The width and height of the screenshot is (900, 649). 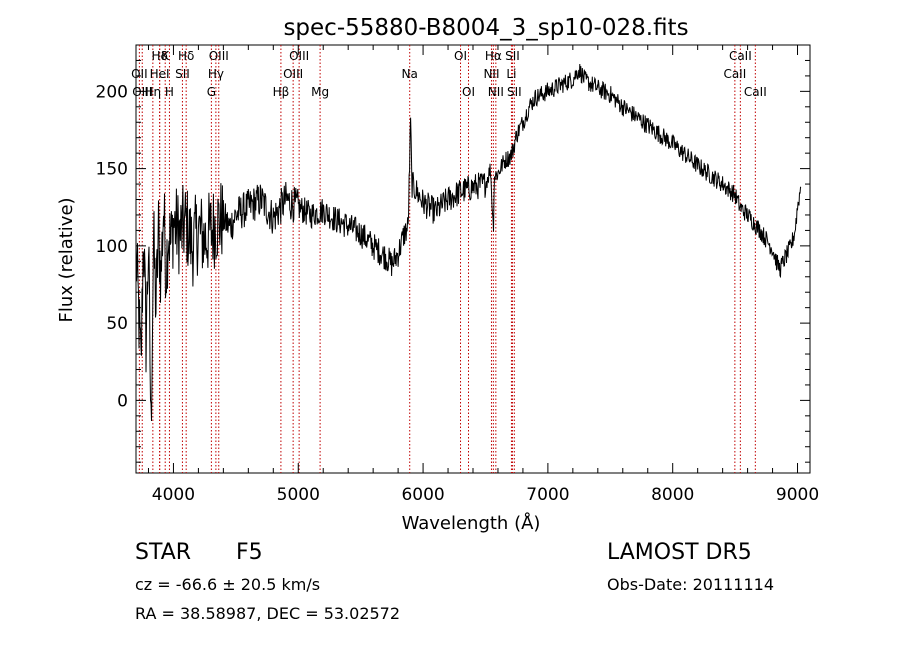 I want to click on line-label-18: OIII, so click(x=142, y=92).